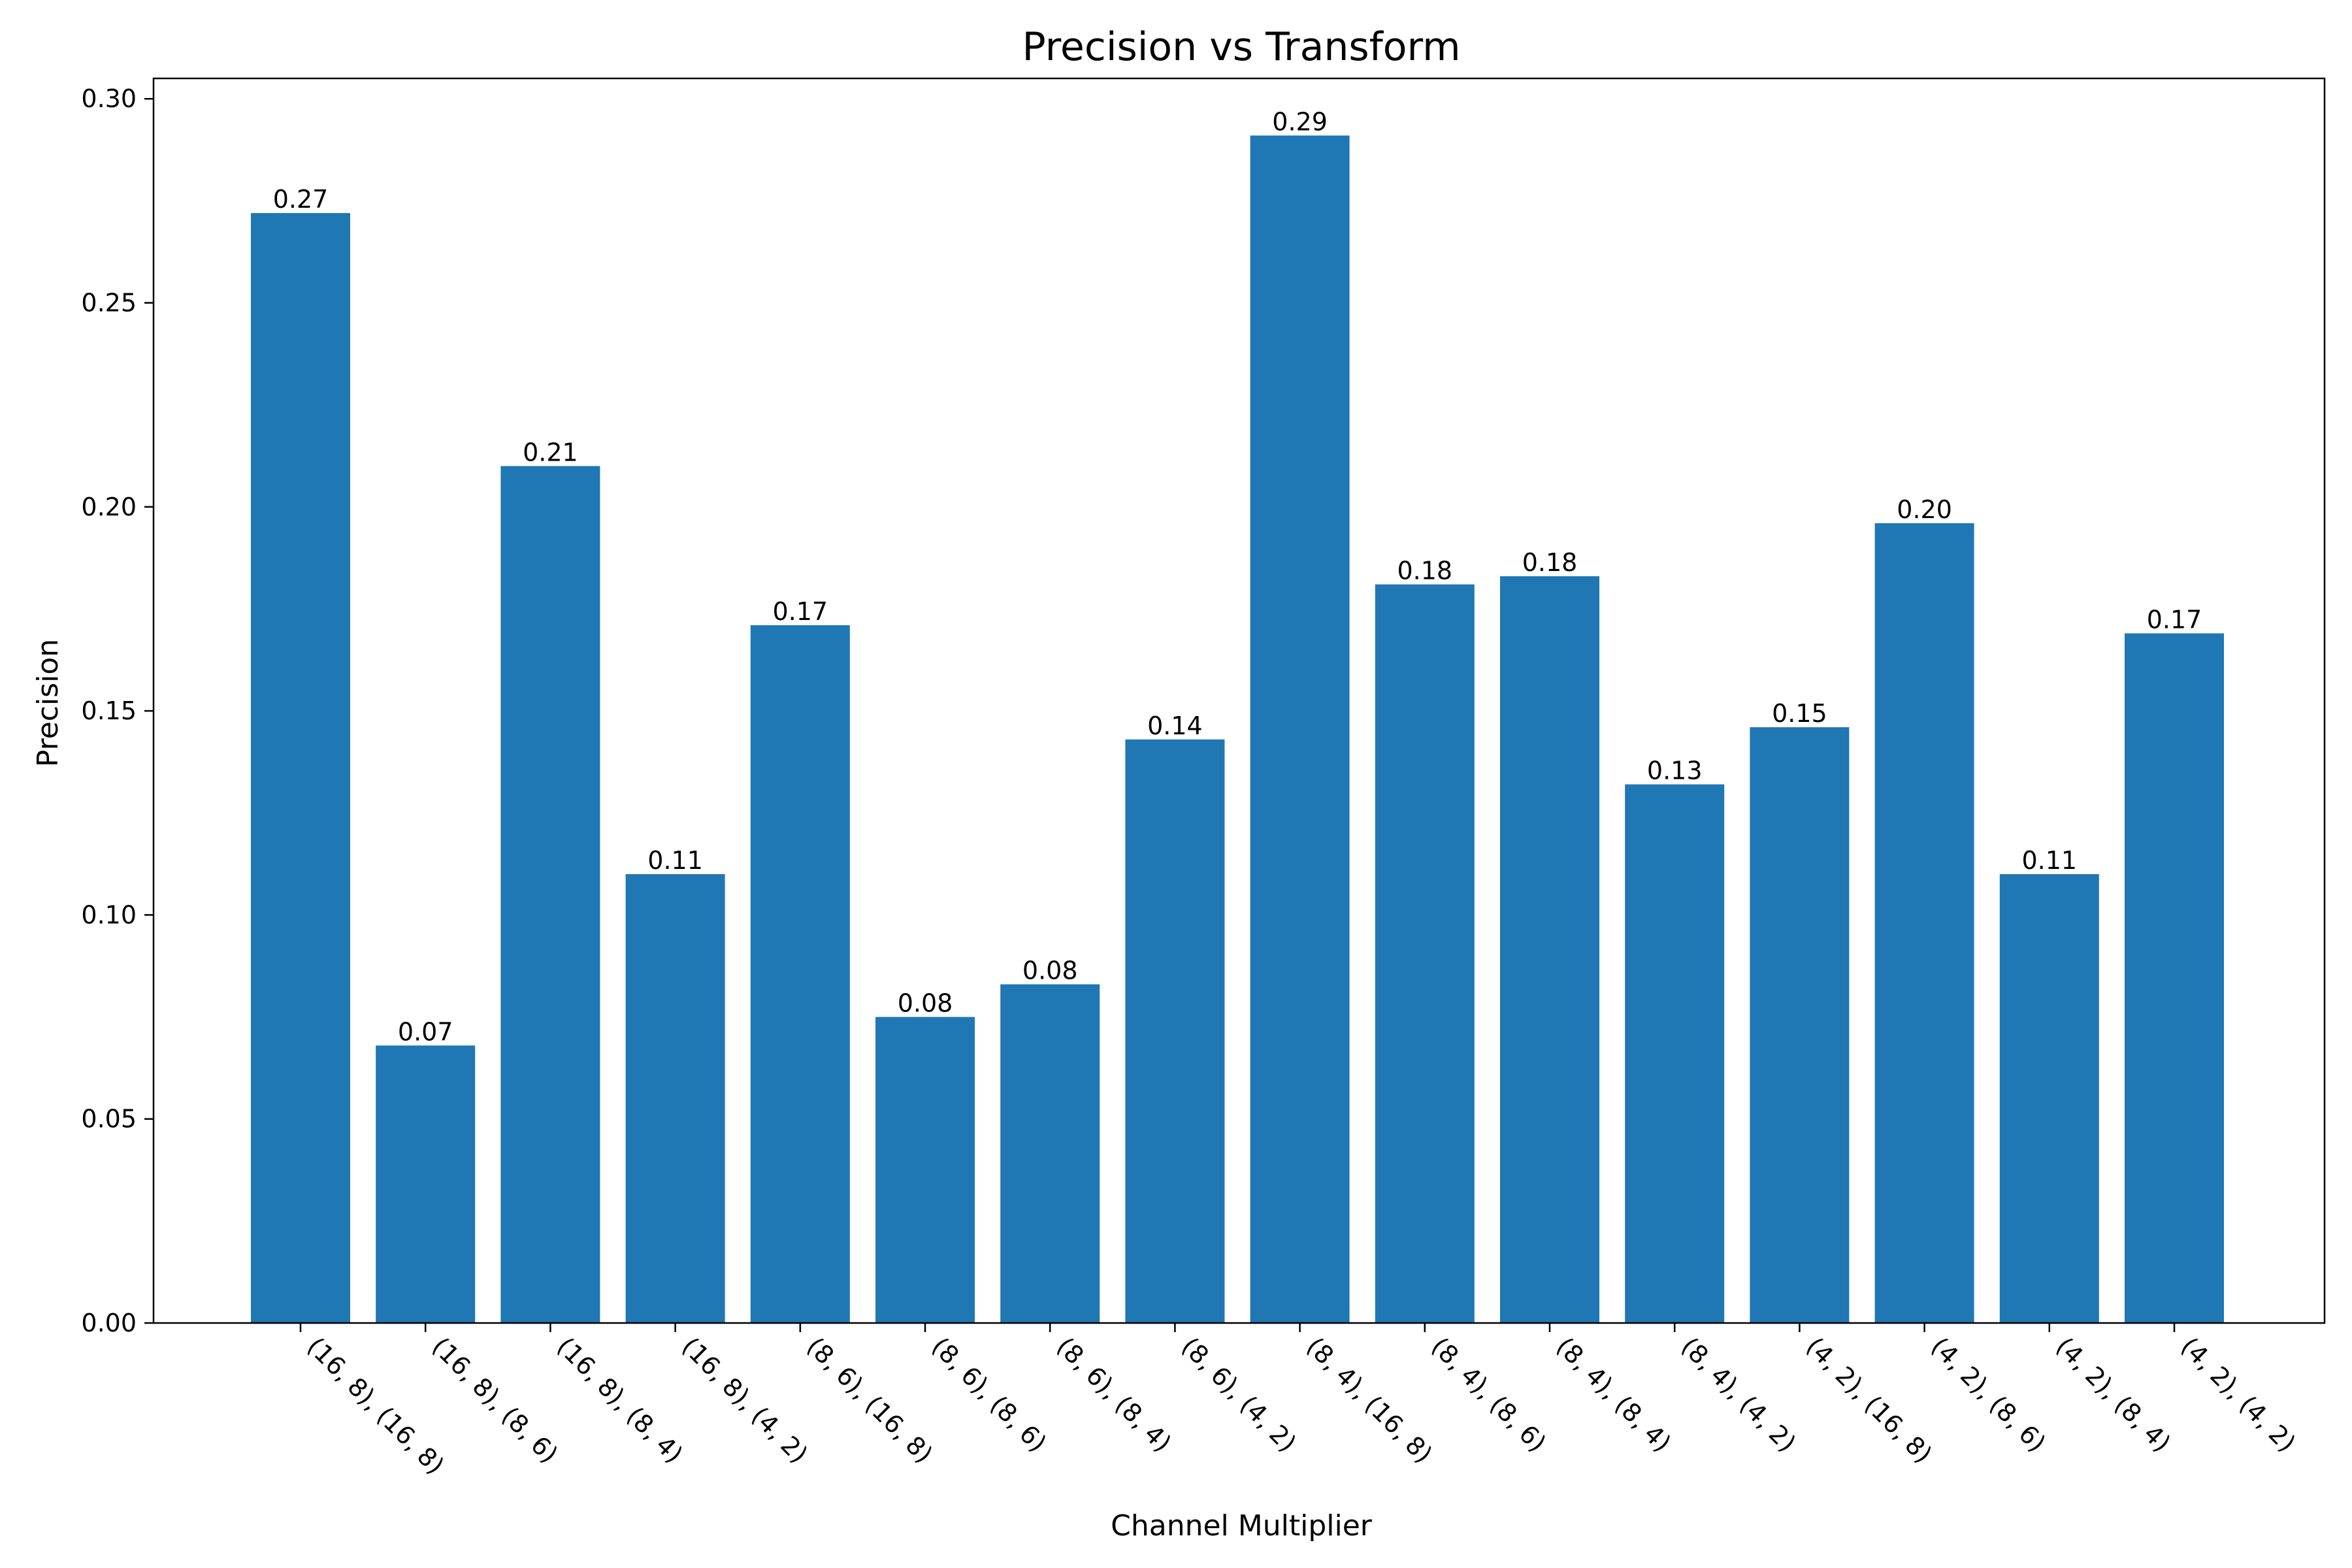  What do you see at coordinates (2239, 1394) in the screenshot?
I see `x-tick-label: (4, 2), (4, 2)` at bounding box center [2239, 1394].